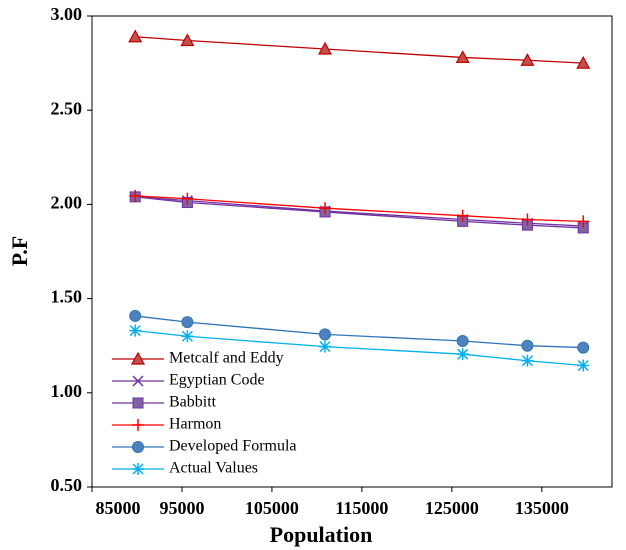 The image size is (626, 550). I want to click on x-tick-label: 85000, so click(118, 508).